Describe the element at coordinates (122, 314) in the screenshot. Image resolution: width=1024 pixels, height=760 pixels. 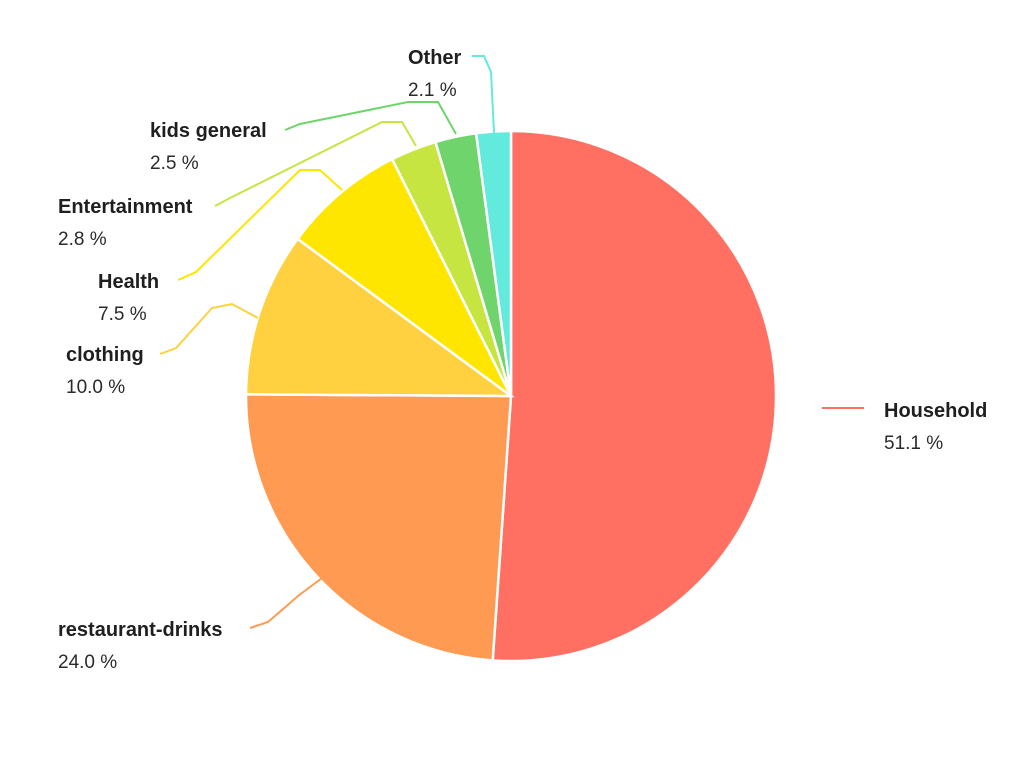
I see `slice-value-health: 7.5 %` at that location.